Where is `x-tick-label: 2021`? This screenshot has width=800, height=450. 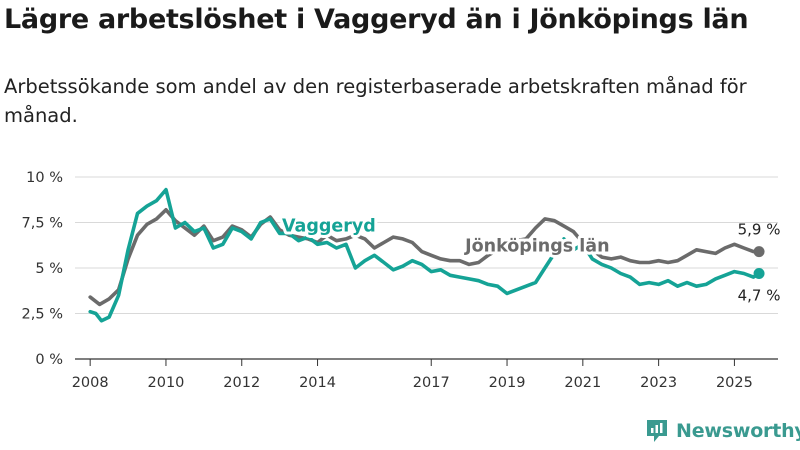
x-tick-label: 2021 is located at coordinates (582, 383).